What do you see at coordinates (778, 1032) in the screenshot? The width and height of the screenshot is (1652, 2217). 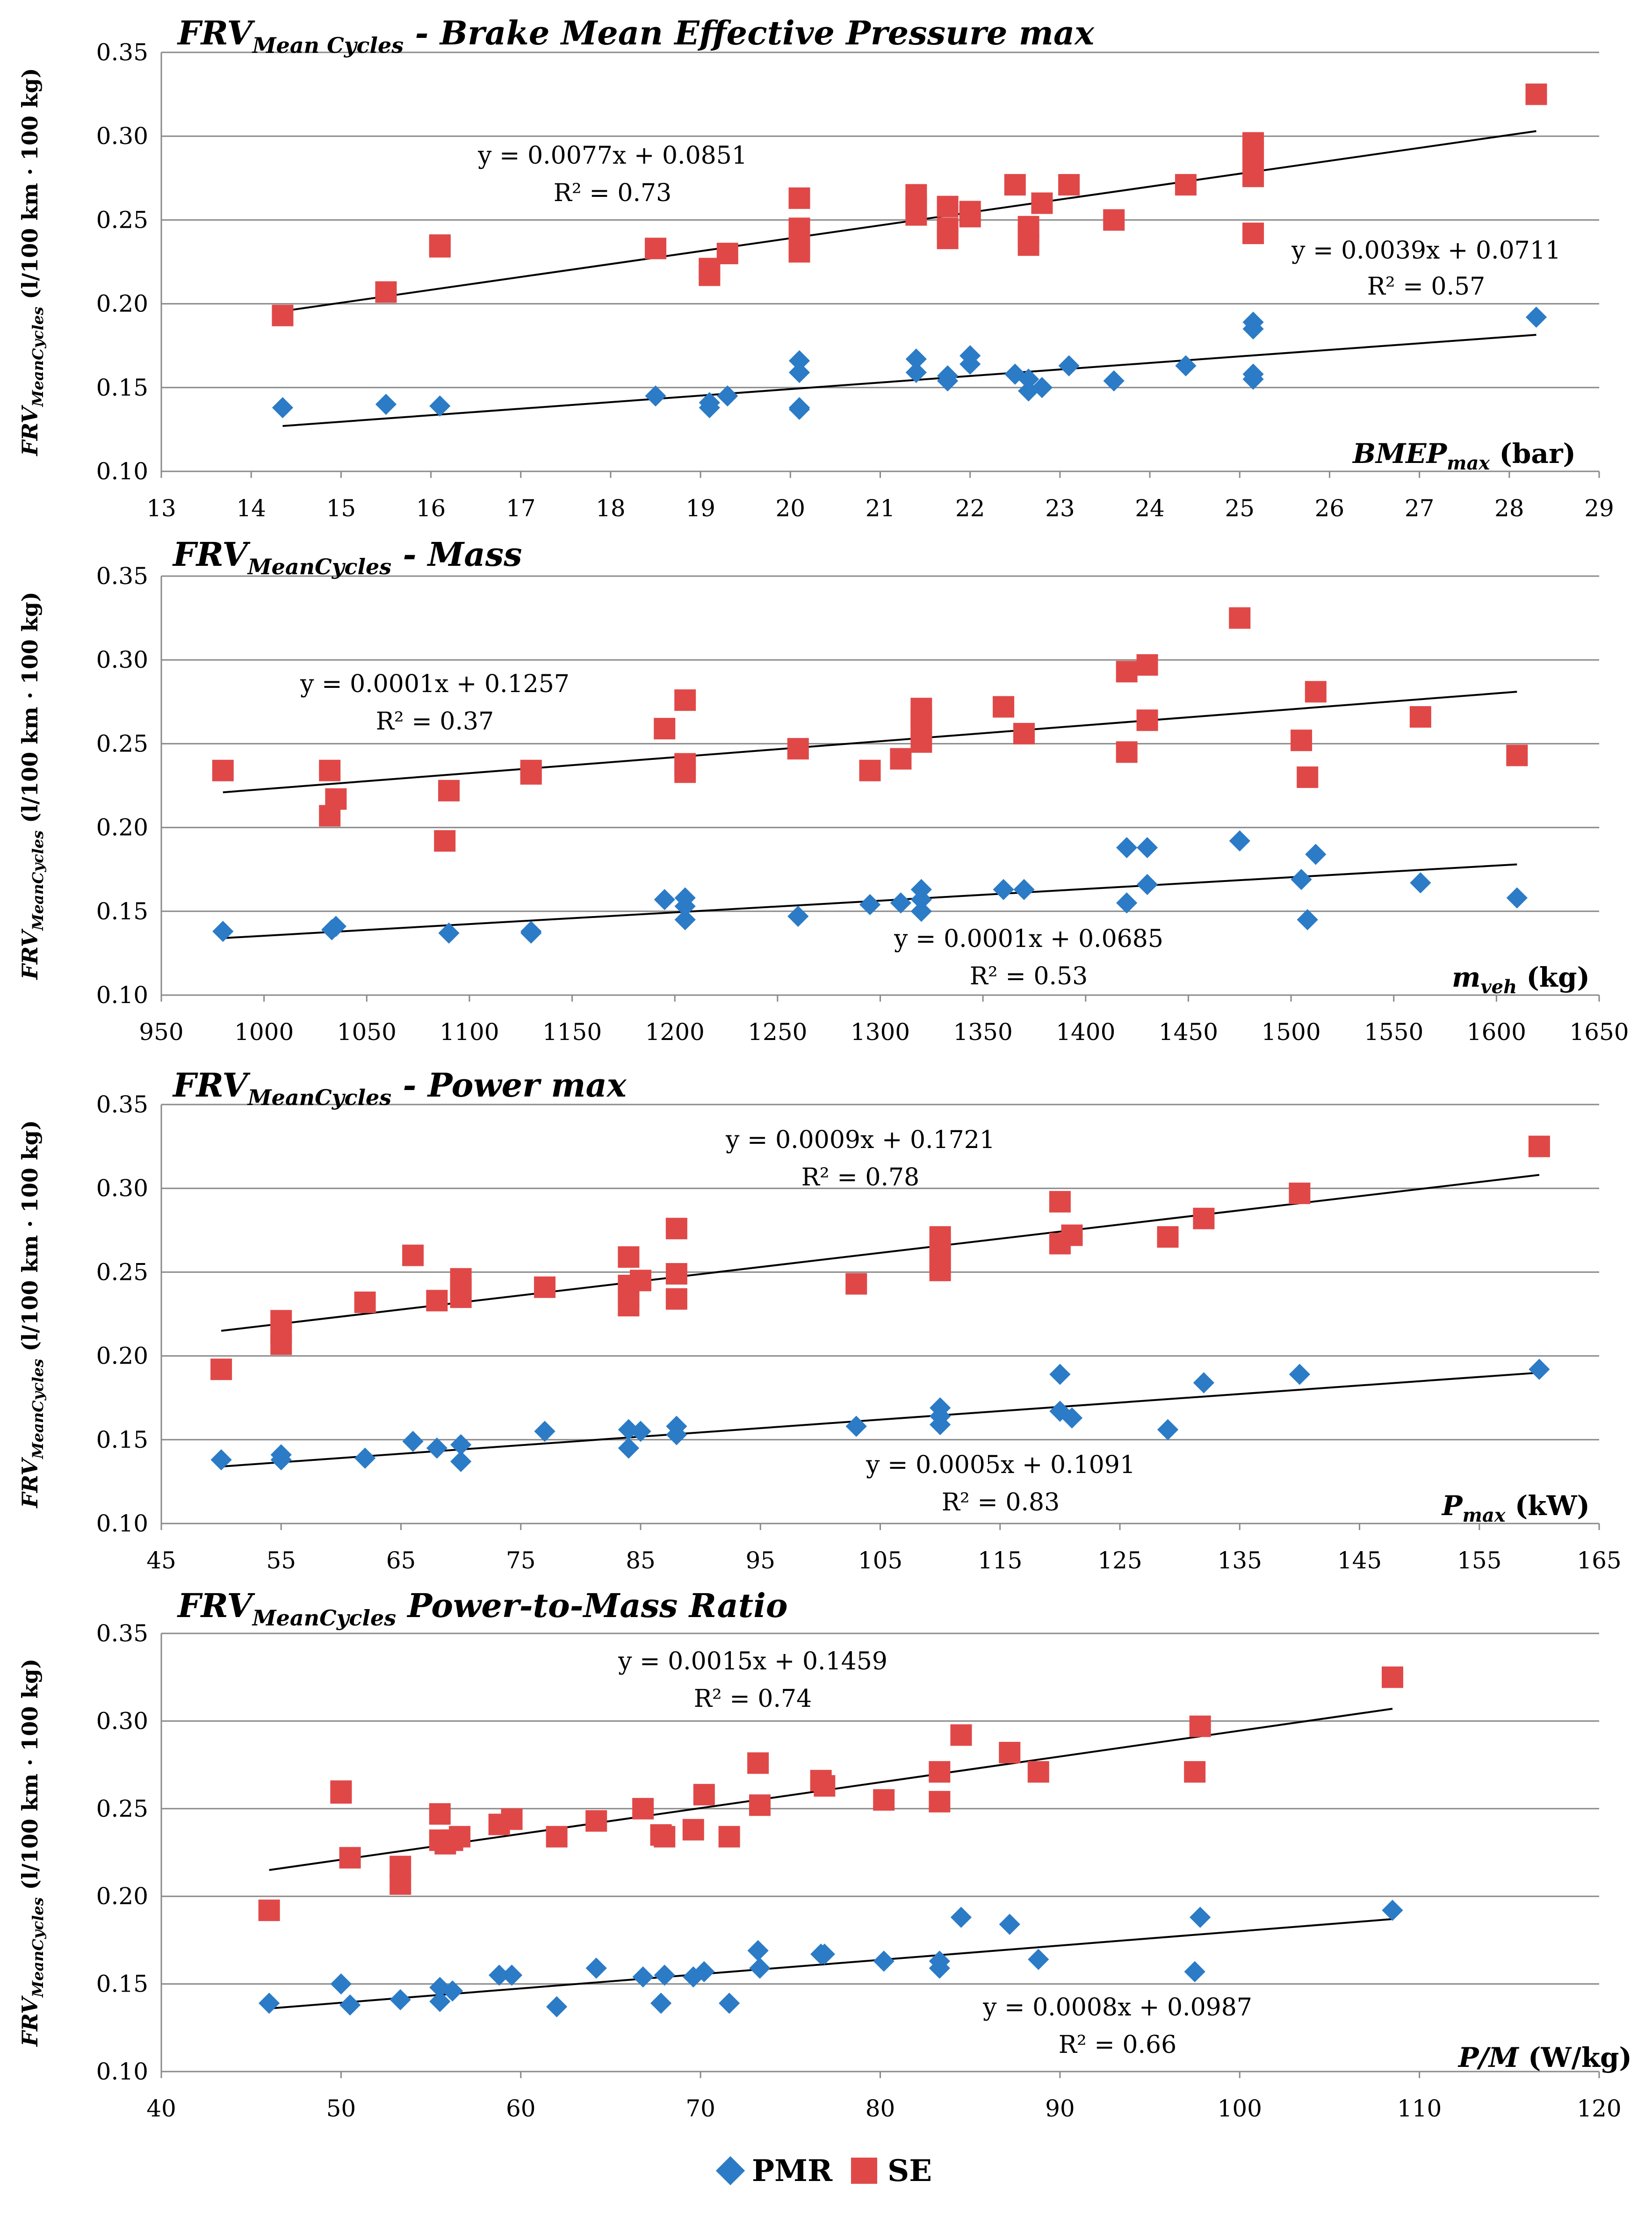 I see `x-tick-label: 1250` at bounding box center [778, 1032].